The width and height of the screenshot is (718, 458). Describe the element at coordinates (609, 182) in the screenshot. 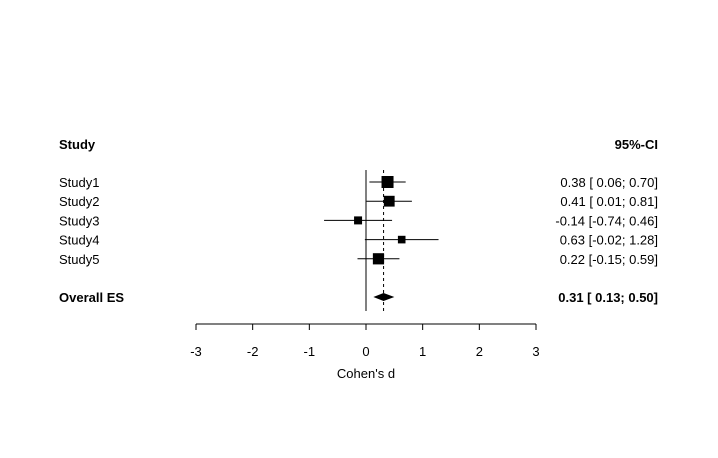

I see `study-ci-text: 0.38 [ 0.06; 0.70]` at that location.